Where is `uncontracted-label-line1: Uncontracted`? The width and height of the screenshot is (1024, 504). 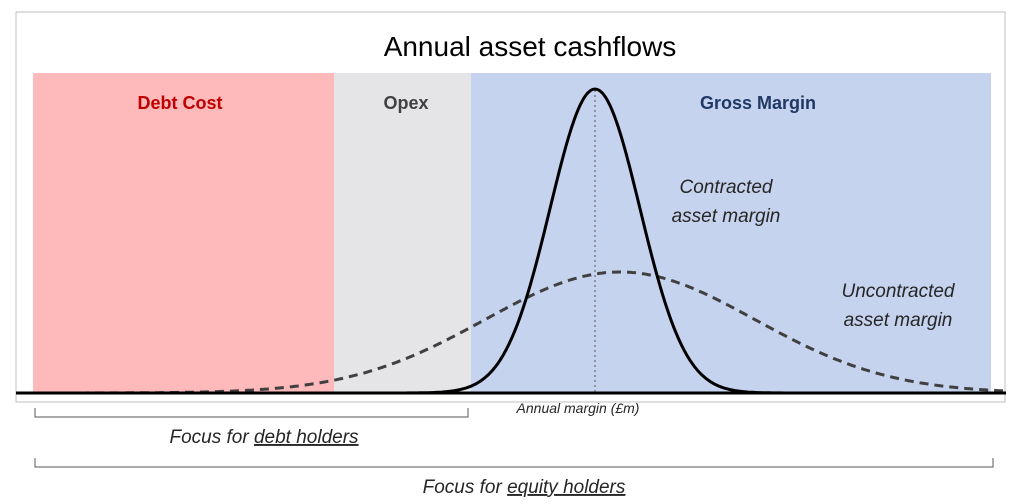 uncontracted-label-line1: Uncontracted is located at coordinates (898, 291).